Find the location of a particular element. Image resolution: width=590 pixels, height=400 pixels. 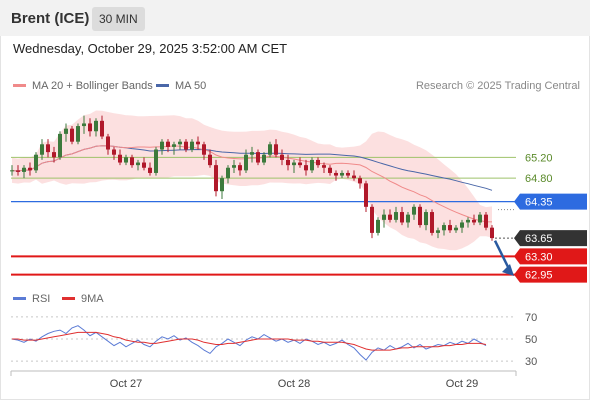

legend-ma20: MA 20 + Bollinger Bands is located at coordinates (83, 86).